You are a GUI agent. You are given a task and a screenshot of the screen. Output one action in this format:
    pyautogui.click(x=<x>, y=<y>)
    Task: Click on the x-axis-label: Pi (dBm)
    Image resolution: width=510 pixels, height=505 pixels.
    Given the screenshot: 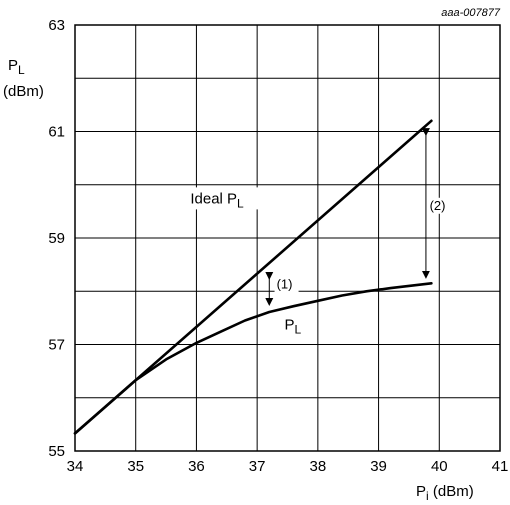 What is the action you would take?
    pyautogui.click(x=445, y=493)
    